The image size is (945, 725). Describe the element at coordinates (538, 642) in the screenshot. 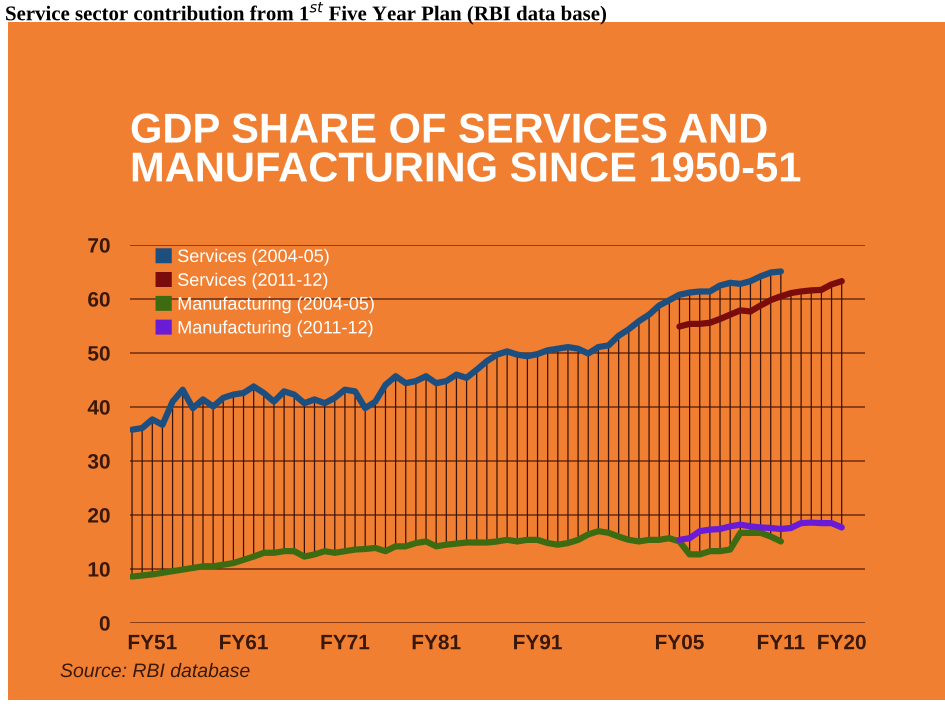

I see `x-tick-label: FY91` at that location.